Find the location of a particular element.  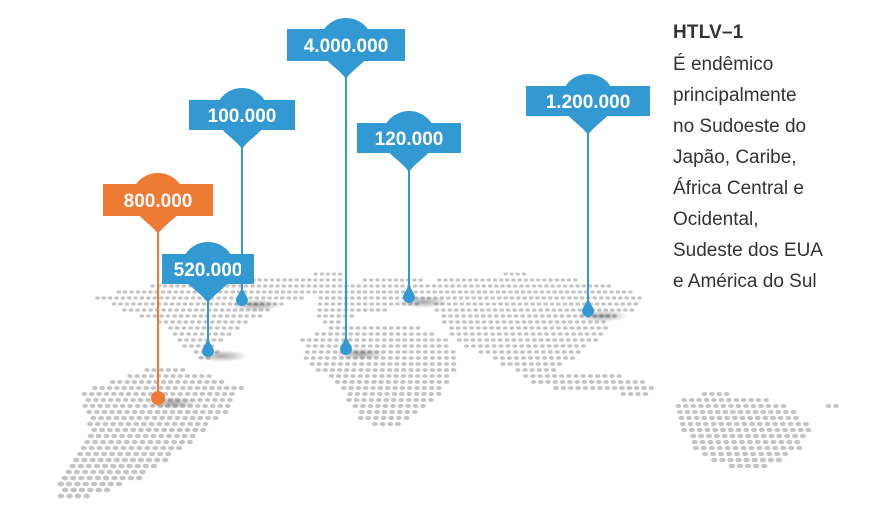

description-line: no Sudoeste do is located at coordinates (740, 126).